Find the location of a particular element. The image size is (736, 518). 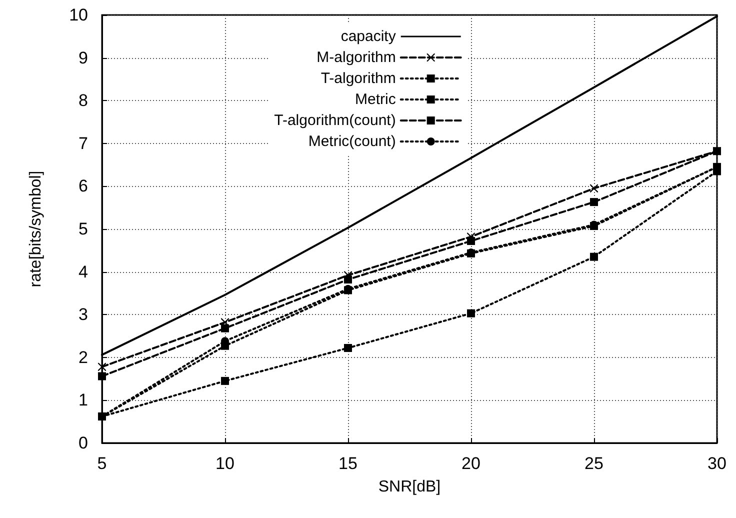

x-axis-title: SNR[dB] is located at coordinates (409, 487).